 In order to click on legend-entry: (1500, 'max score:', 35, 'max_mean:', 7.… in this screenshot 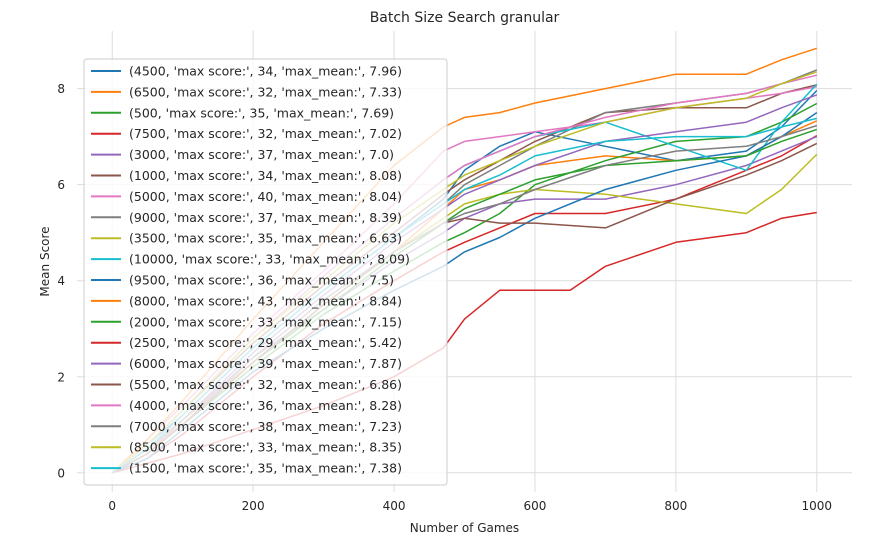, I will do `click(265, 468)`.